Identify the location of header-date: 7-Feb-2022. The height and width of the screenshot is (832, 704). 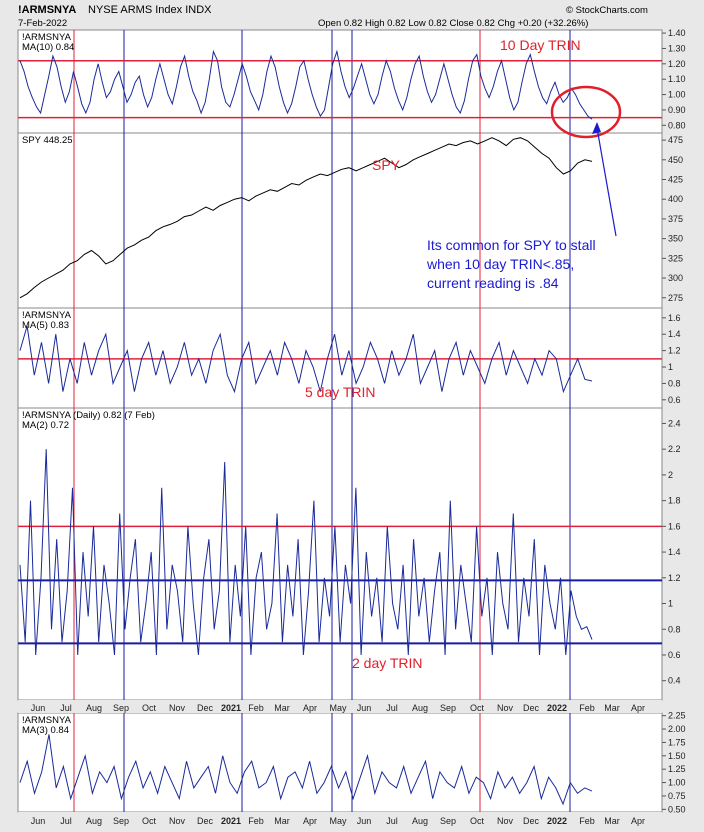
(42, 23).